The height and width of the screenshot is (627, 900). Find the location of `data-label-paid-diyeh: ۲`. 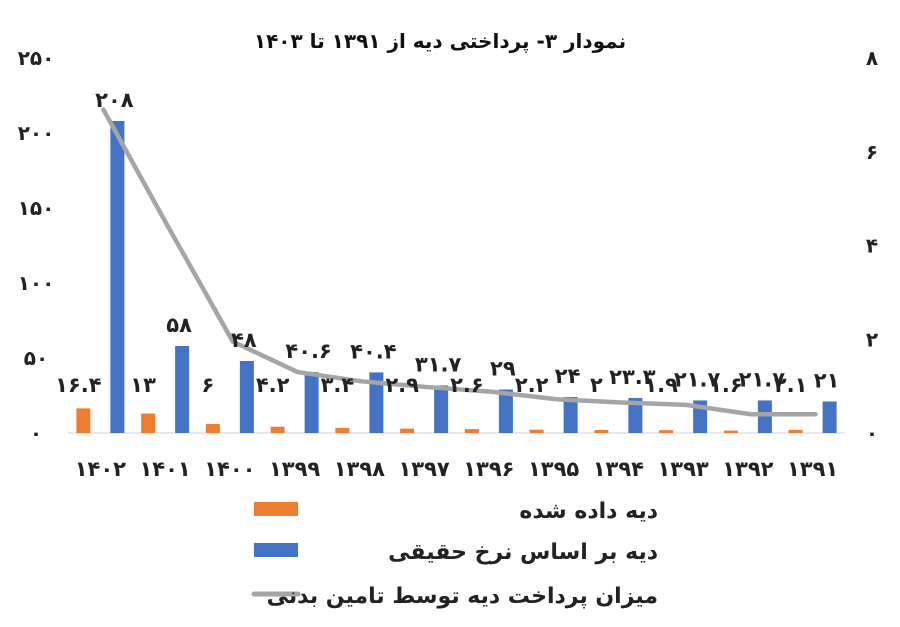

data-label-paid-diyeh: ۲ is located at coordinates (596, 385).